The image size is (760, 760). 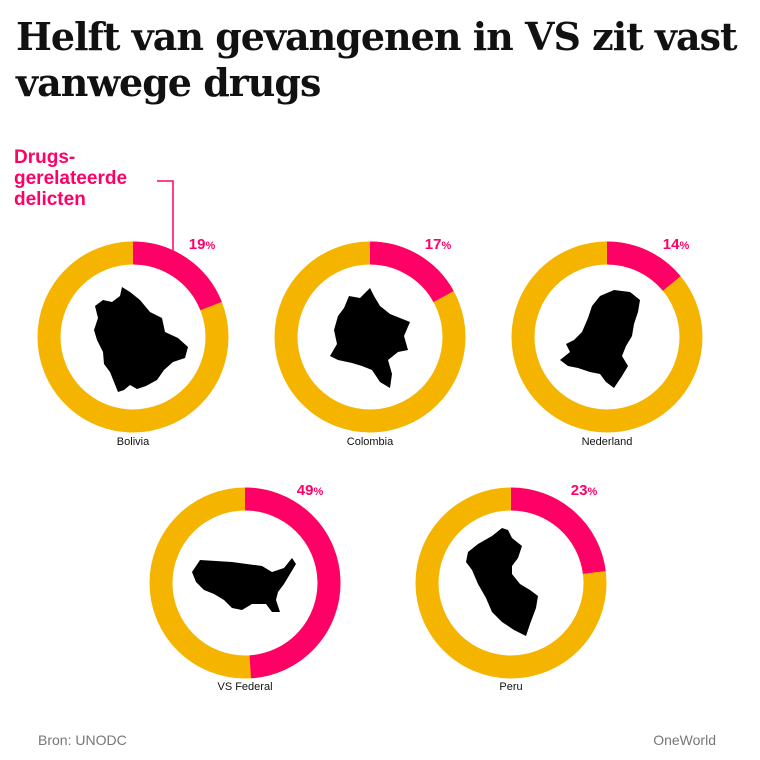 I want to click on peru-map-icon, so click(x=502, y=582).